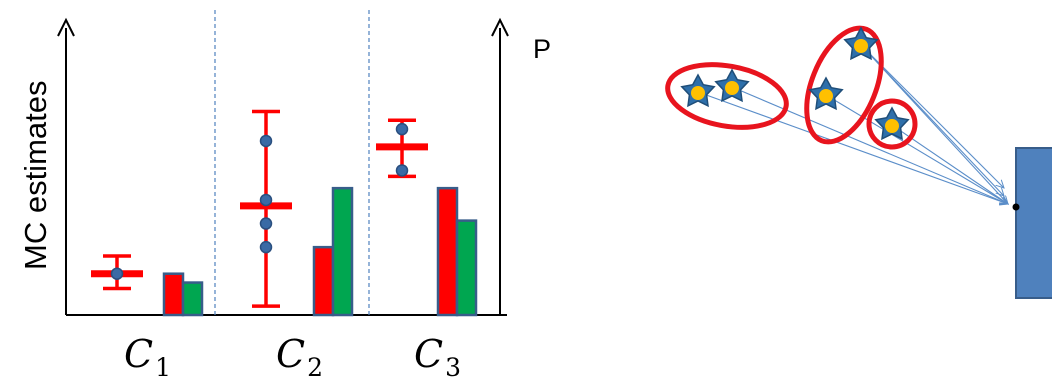 This screenshot has width=1052, height=379. What do you see at coordinates (1016, 207) in the screenshot?
I see `receiver-point` at bounding box center [1016, 207].